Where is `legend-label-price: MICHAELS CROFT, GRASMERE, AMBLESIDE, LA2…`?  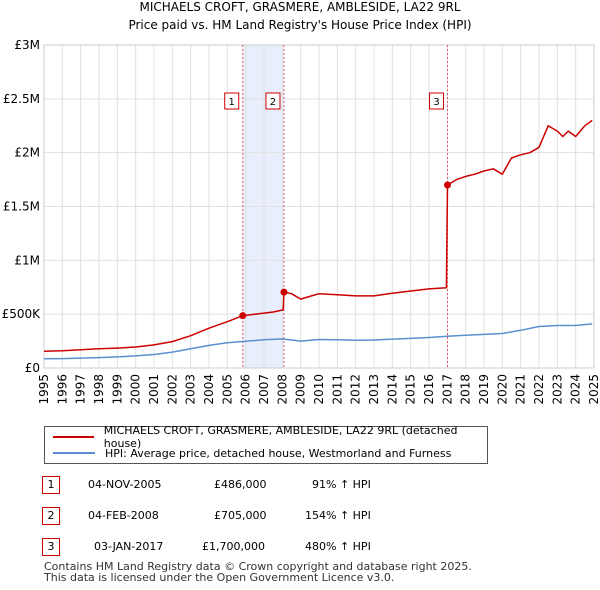
legend-label-price: MICHAELS CROFT, GRASMERE, AMBLESIDE, LA2… is located at coordinates (280, 437).